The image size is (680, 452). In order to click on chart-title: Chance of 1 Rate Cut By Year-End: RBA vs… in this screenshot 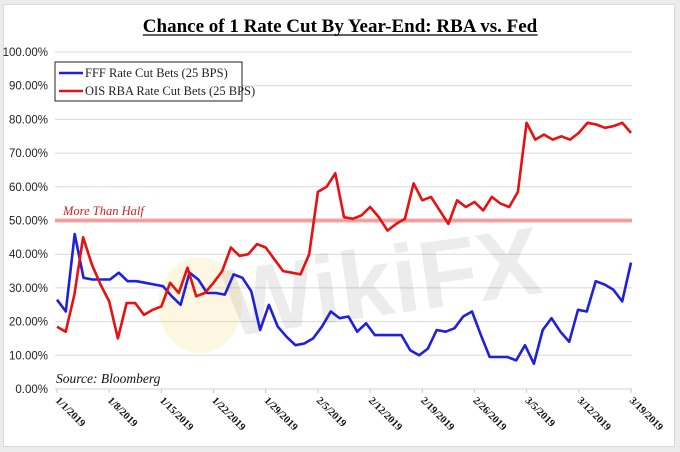, I will do `click(340, 26)`.